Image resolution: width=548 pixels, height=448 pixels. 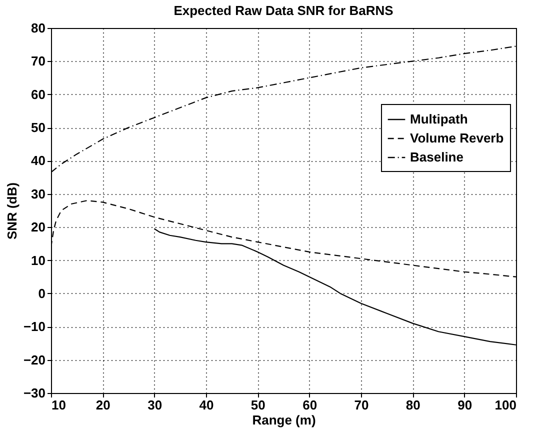 I want to click on y-tick-label: 10, so click(x=38, y=260).